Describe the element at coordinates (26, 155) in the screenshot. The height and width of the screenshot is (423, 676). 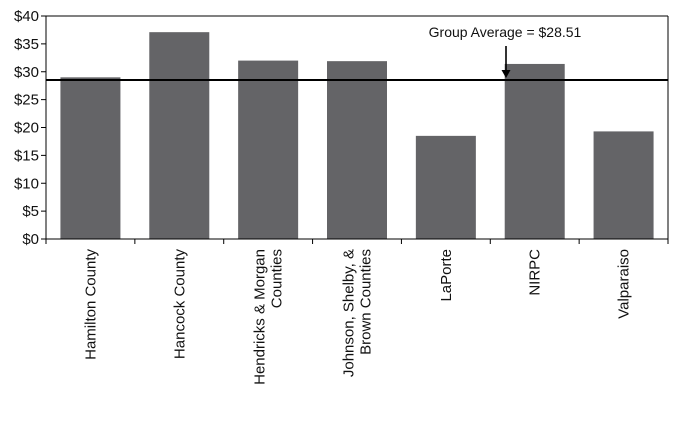
I see `y-tick-label: $15` at that location.